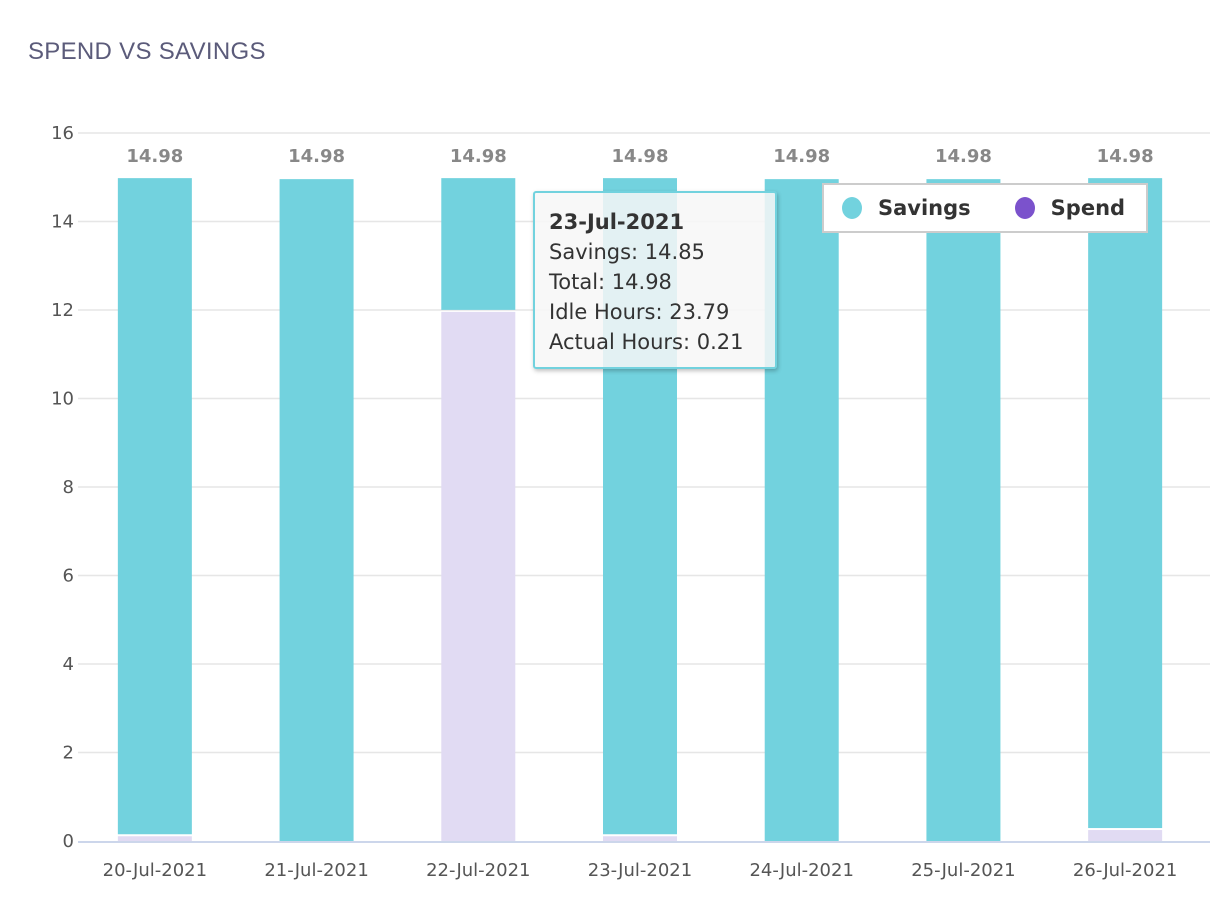  I want to click on legend-item-spend: Spend, so click(1070, 208).